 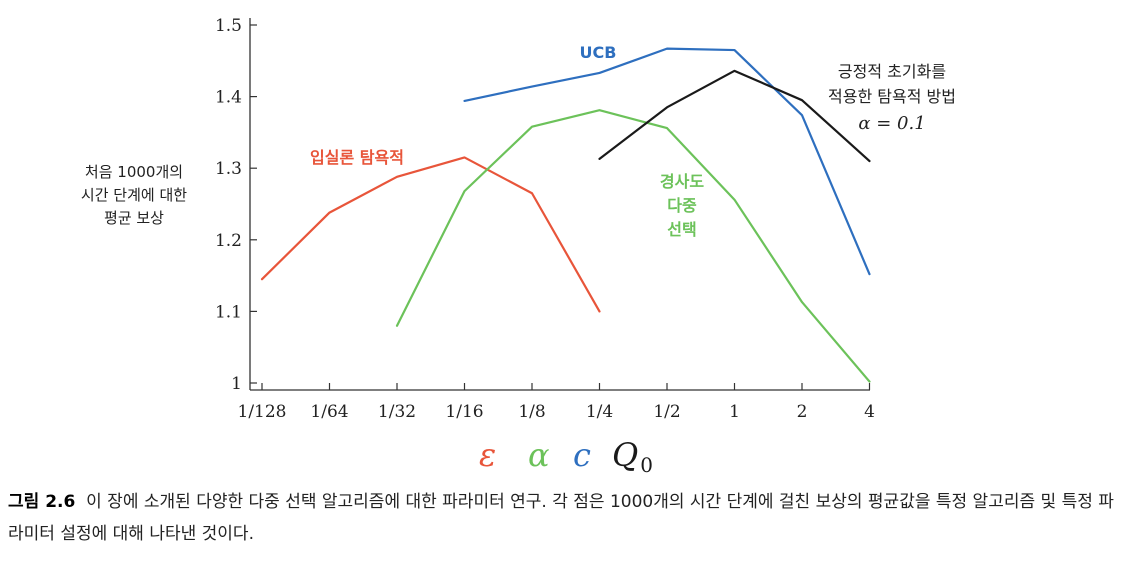 What do you see at coordinates (598, 52) in the screenshot?
I see `ucb-label: UCB` at bounding box center [598, 52].